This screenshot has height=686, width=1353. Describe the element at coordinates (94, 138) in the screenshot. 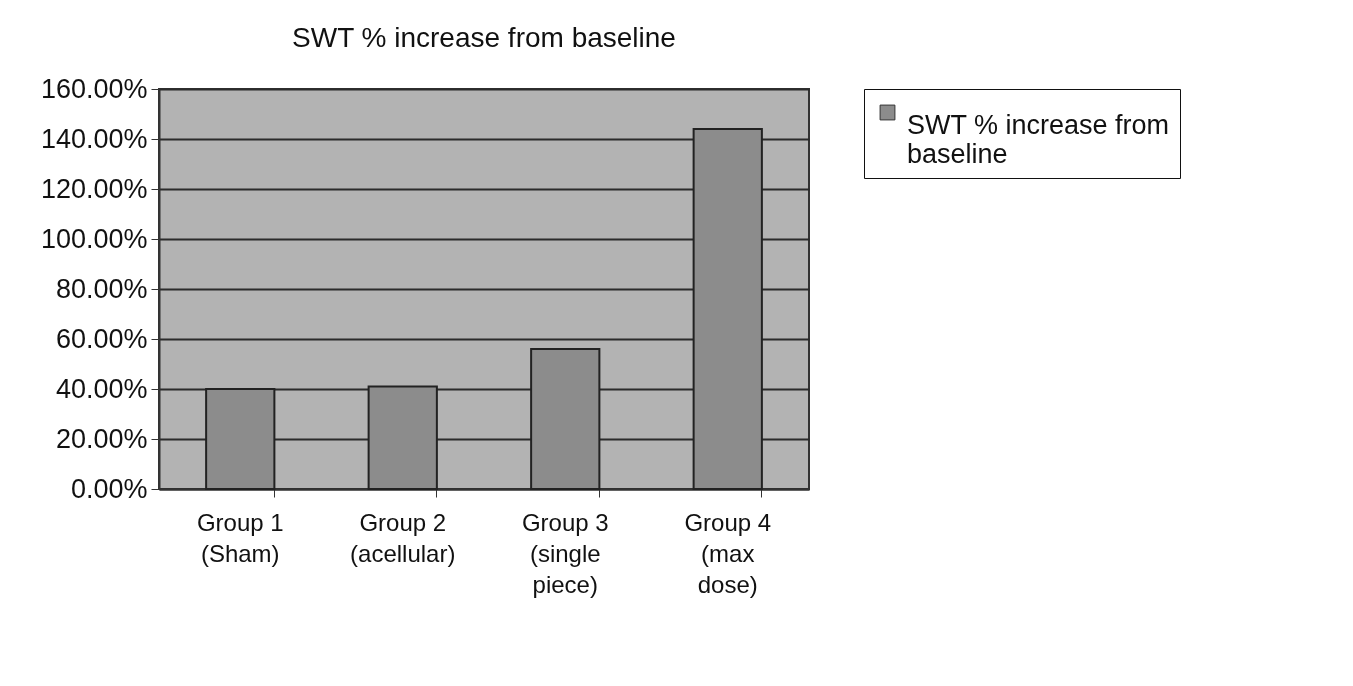

I see `y-tick-label: 140.00%` at that location.